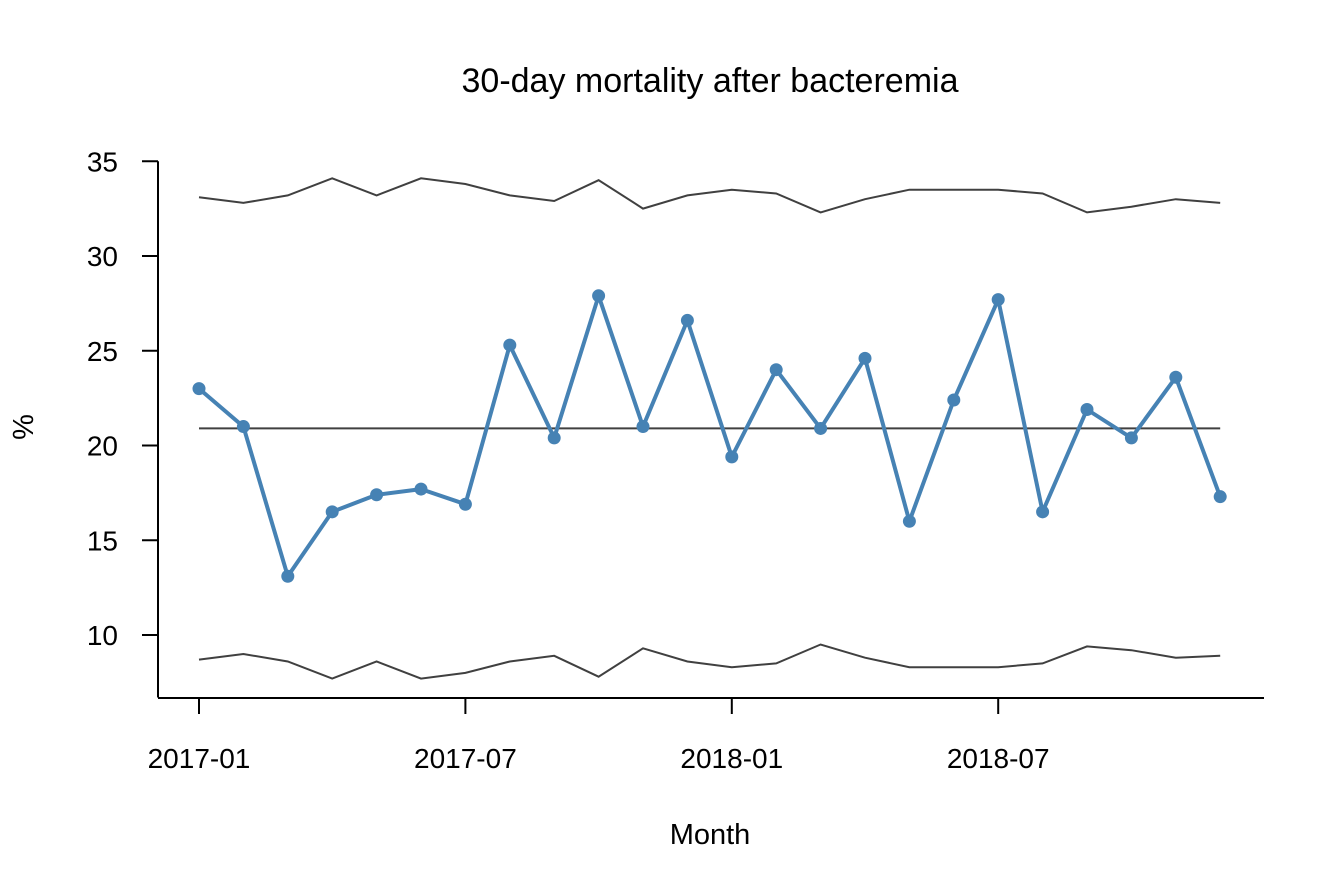 This screenshot has height=895, width=1344. Describe the element at coordinates (706, 735) in the screenshot. I see `x-axis: 2017-01 2017-07 2018-01 2018-07` at that location.